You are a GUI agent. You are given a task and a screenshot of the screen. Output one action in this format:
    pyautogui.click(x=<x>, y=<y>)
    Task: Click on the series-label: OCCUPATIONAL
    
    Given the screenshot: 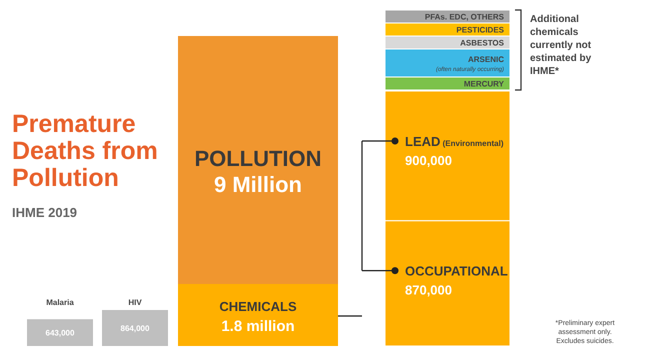 What is the action you would take?
    pyautogui.click(x=456, y=271)
    